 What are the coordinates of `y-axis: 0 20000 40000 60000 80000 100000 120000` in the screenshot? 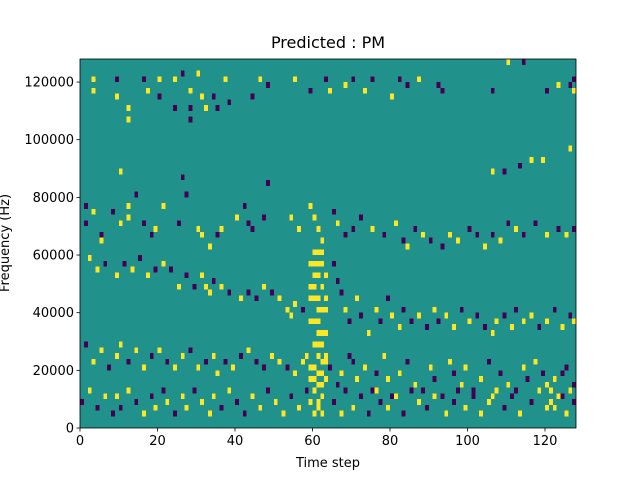 It's located at (52, 256).